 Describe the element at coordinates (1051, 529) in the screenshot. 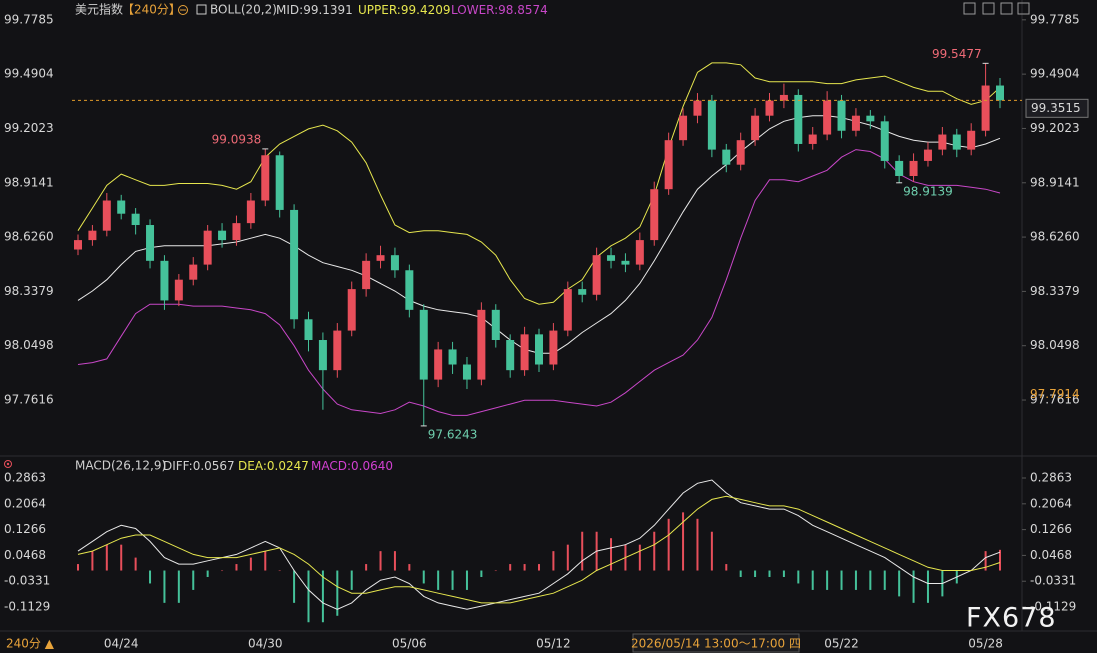

I see `y-tick-label: 0.1266` at that location.